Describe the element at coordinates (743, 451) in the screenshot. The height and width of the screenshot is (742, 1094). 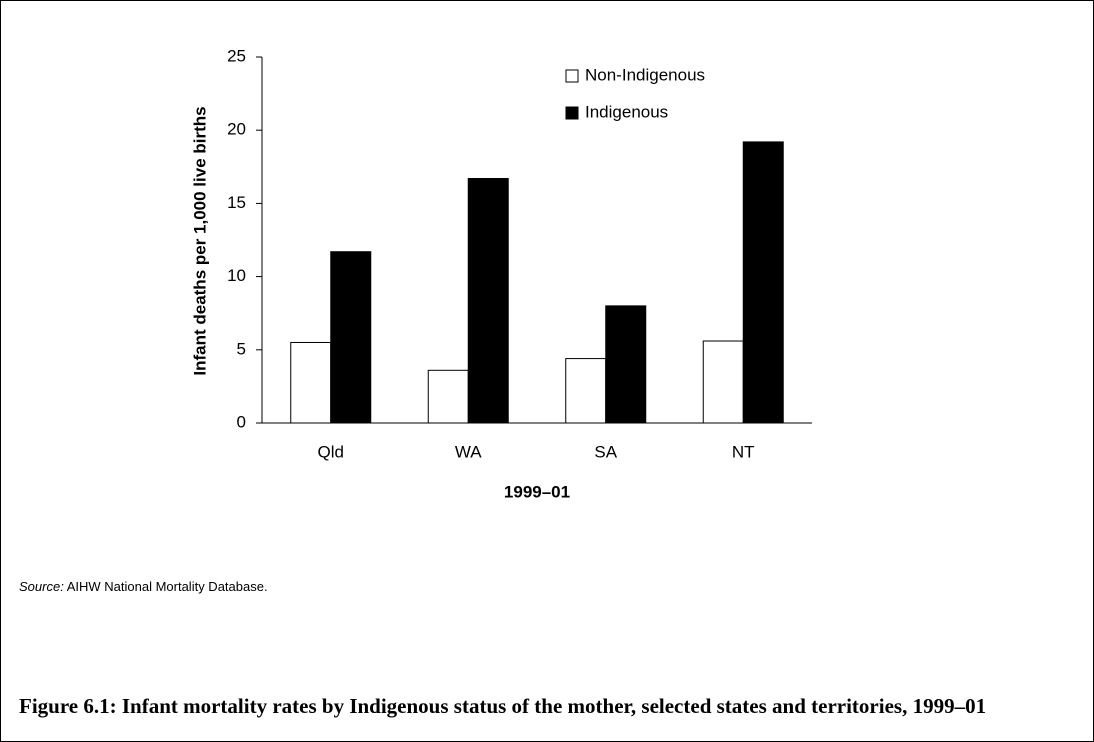
I see `x-tick-label: NT` at that location.